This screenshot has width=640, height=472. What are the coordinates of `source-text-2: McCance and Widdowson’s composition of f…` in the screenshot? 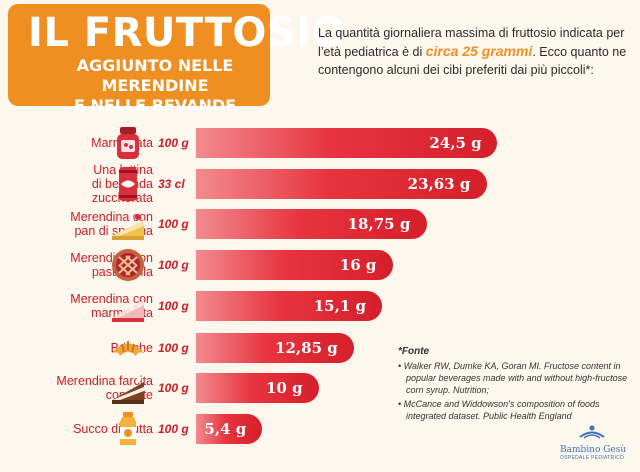 It's located at (501, 410).